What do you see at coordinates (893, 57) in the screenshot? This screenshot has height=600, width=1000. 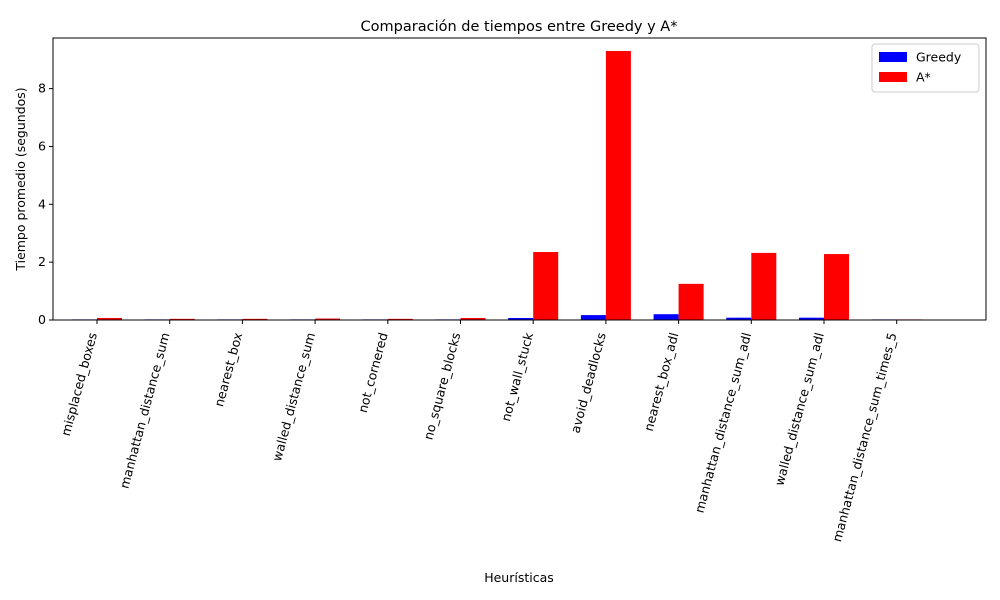 I see `legend-swatch-greedy` at bounding box center [893, 57].